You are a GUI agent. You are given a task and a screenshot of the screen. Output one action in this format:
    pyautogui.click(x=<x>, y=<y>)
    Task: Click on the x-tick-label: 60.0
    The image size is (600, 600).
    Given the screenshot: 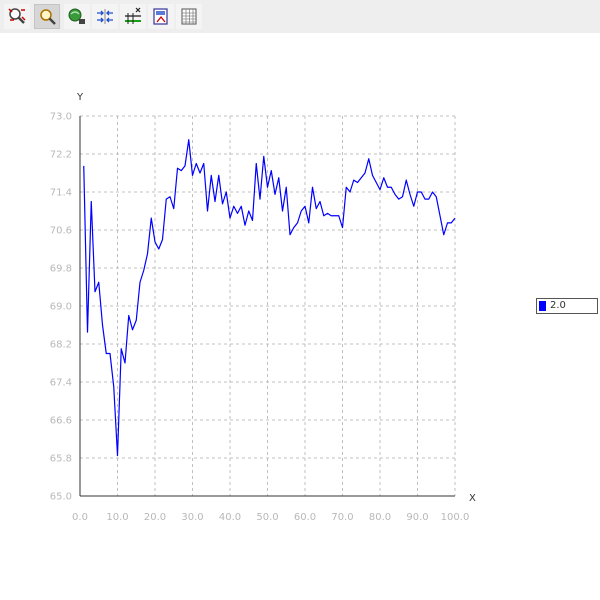 What is the action you would take?
    pyautogui.click(x=305, y=517)
    